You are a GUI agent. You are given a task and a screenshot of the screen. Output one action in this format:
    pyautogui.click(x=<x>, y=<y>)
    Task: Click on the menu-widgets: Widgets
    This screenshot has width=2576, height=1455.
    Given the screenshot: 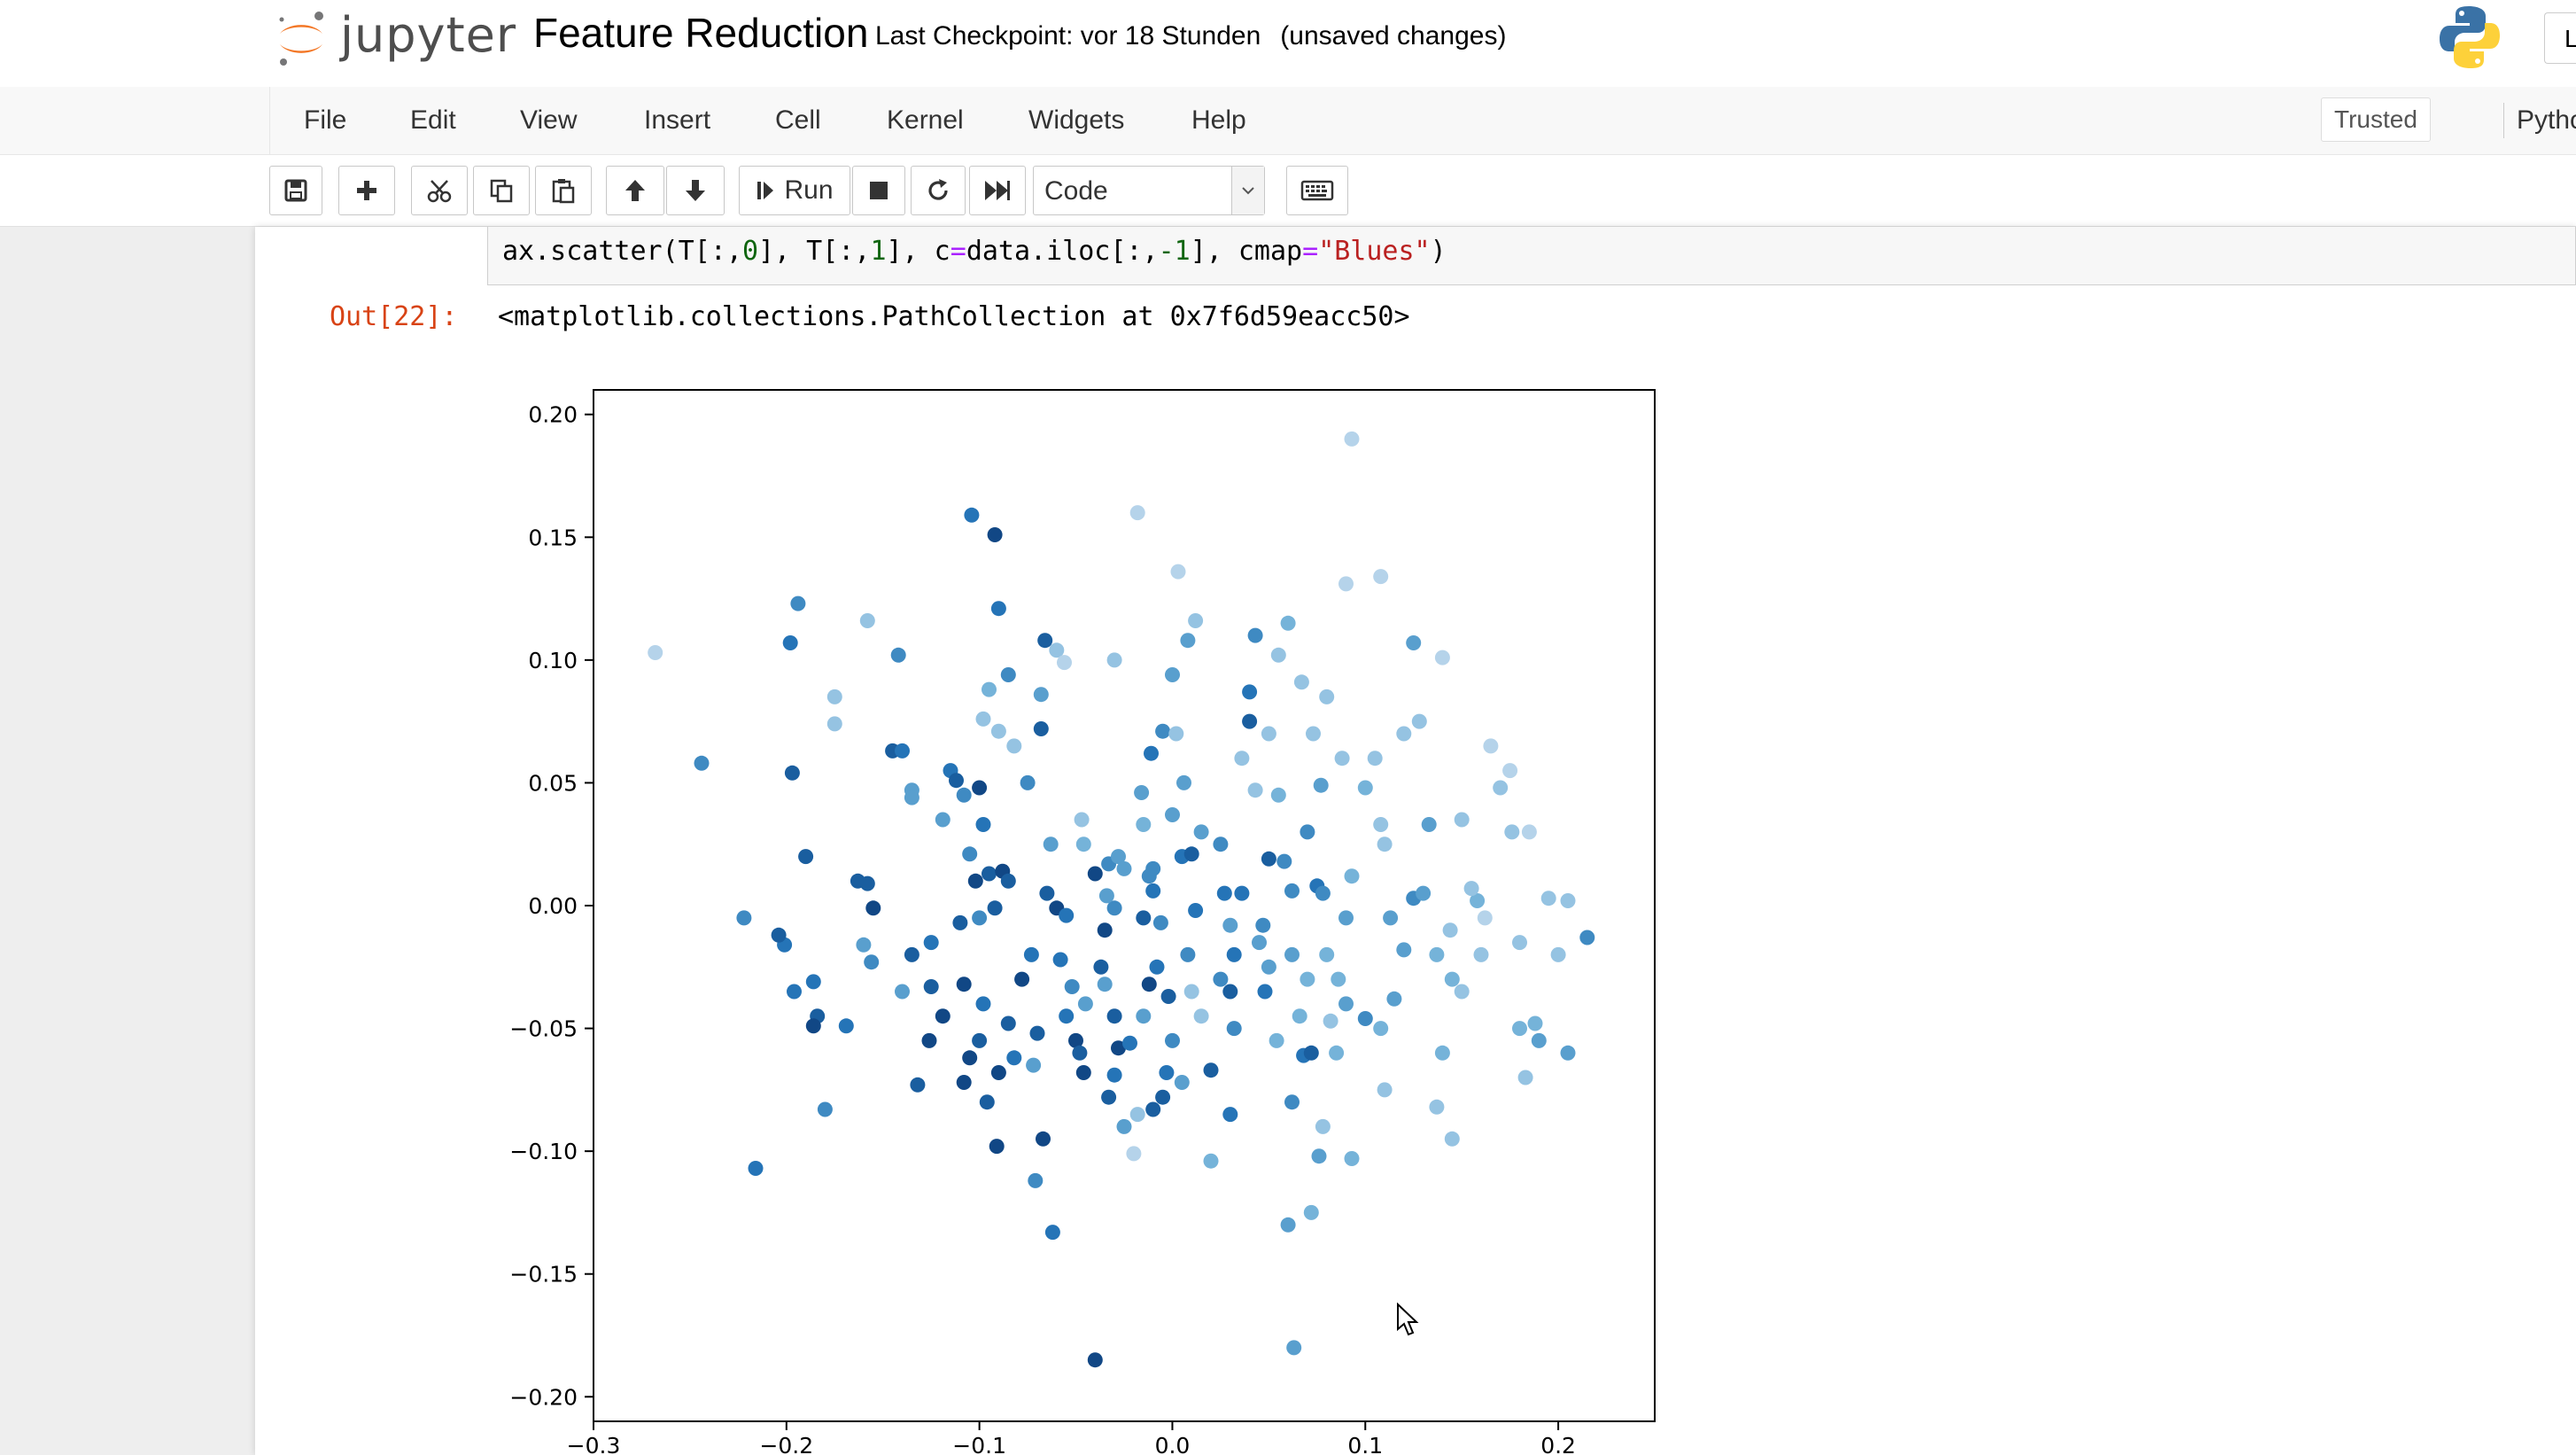 What is the action you would take?
    pyautogui.click(x=1076, y=120)
    